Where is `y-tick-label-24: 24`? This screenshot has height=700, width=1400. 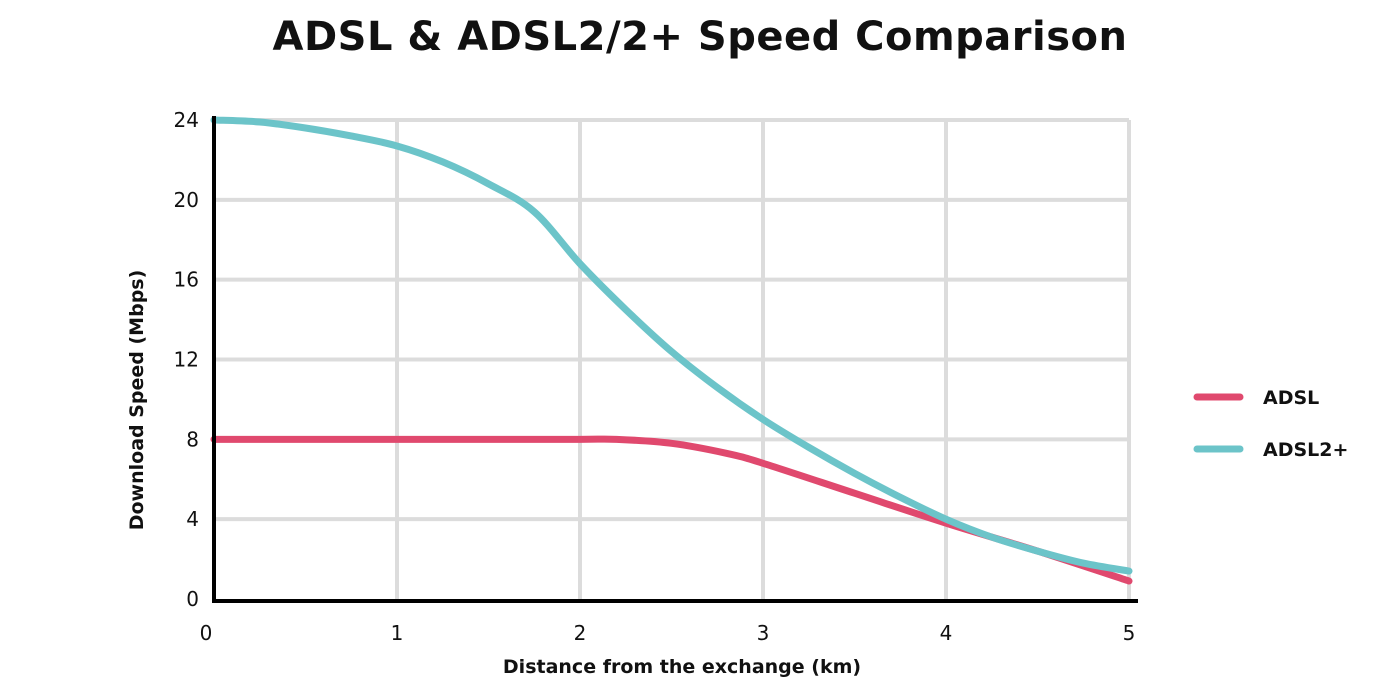 y-tick-label-24: 24 is located at coordinates (186, 120).